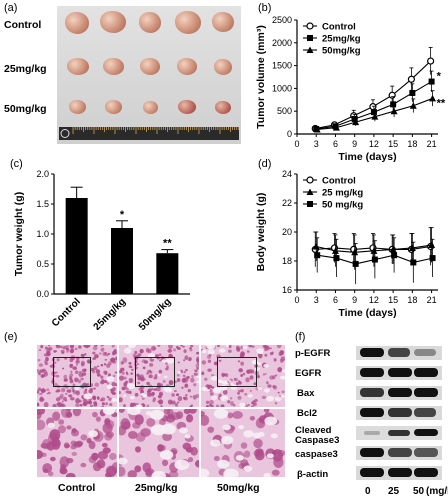 The height and width of the screenshot is (500, 448). I want to click on ruler-ticks, so click(150, 132).